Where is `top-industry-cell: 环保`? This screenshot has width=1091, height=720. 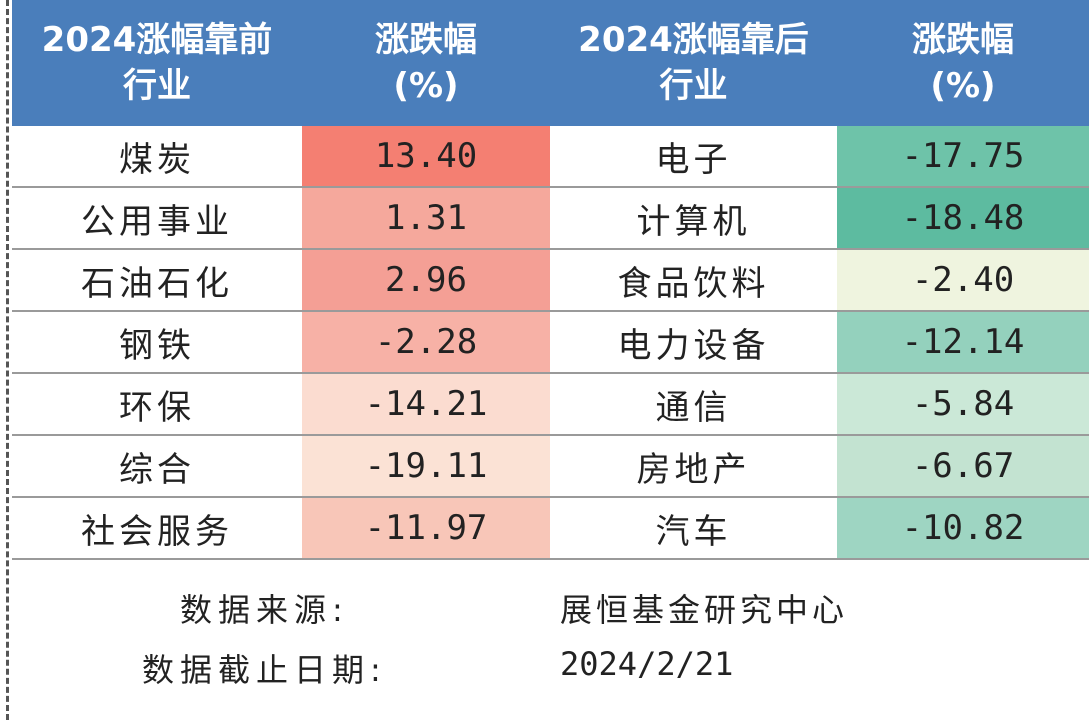
top-industry-cell: 环保 is located at coordinates (157, 404).